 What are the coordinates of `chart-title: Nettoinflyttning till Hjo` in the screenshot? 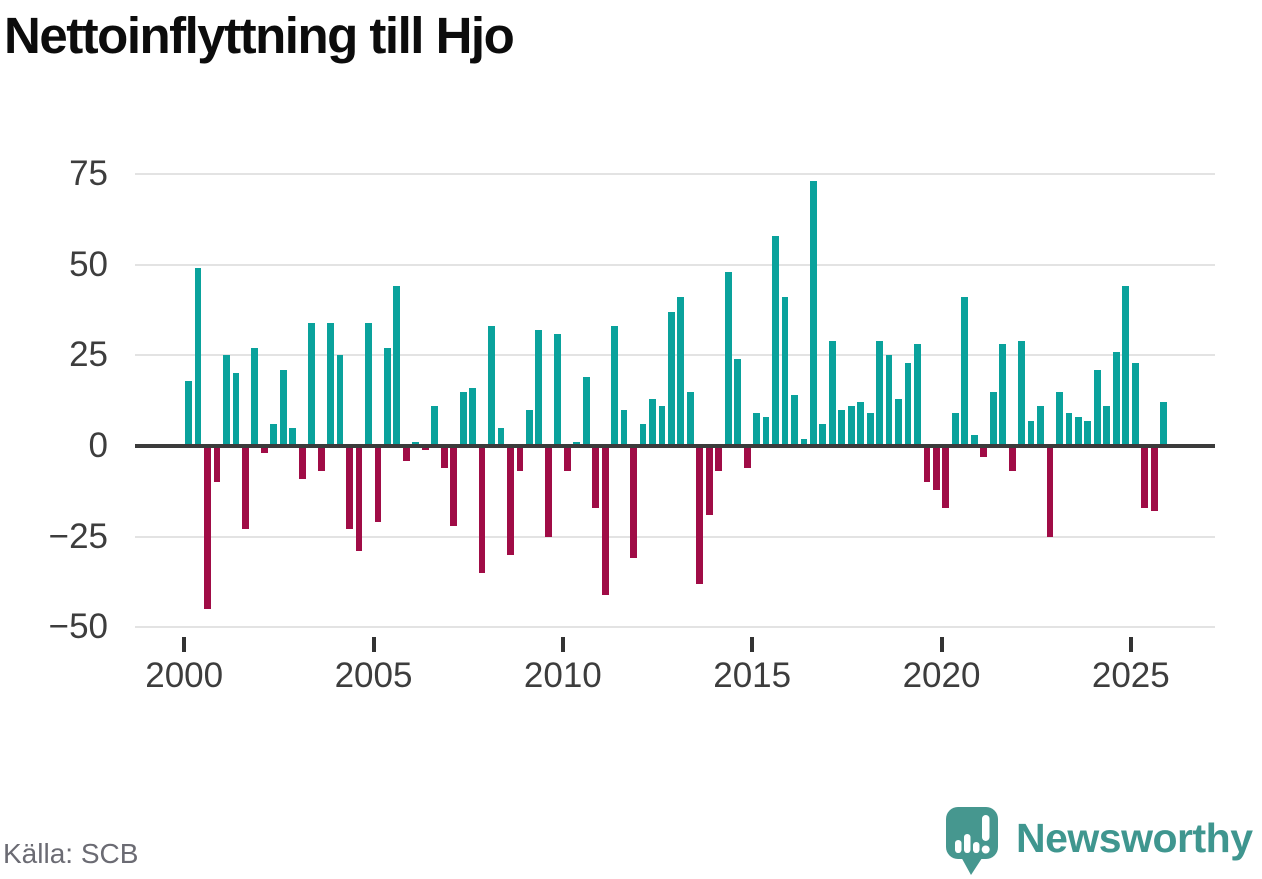 It's located at (259, 35).